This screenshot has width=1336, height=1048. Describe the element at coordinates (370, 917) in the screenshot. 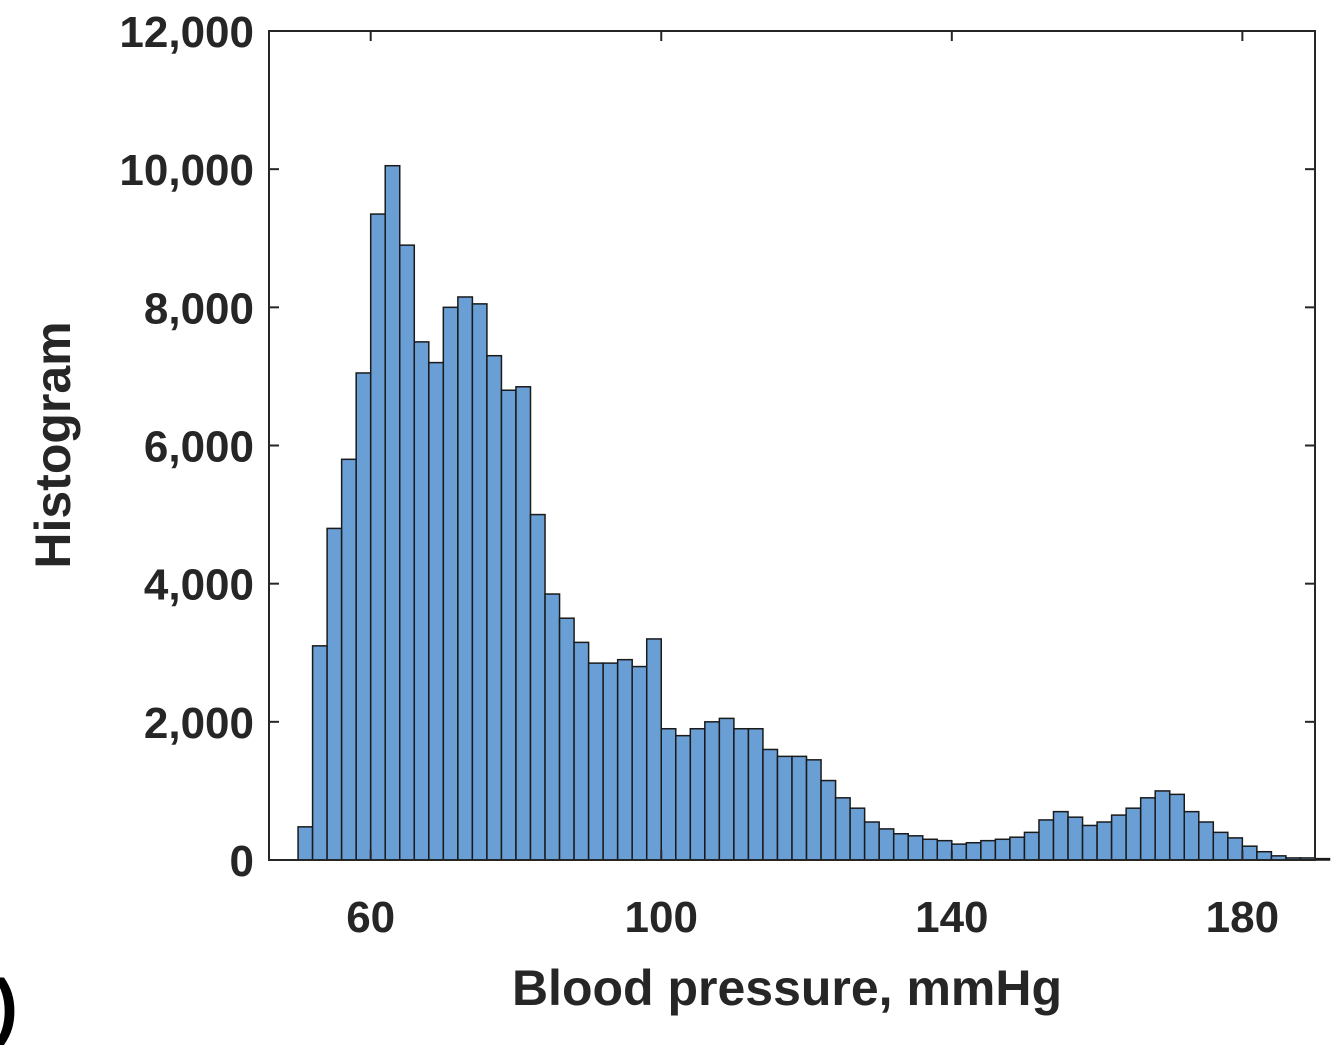

I see `x-tick-label: 60` at that location.